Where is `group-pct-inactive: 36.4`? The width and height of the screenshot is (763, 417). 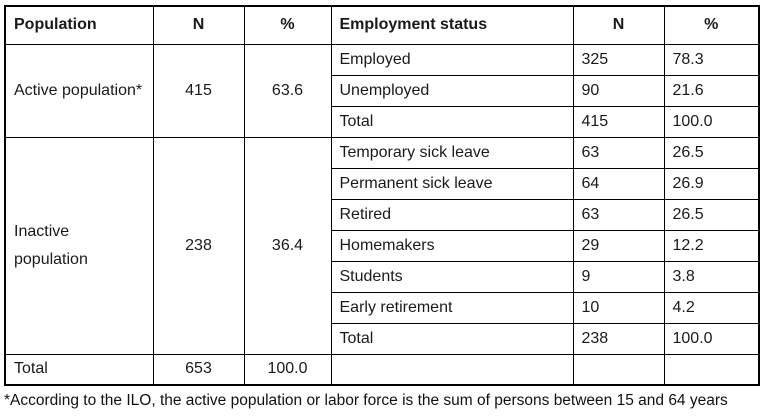 group-pct-inactive: 36.4 is located at coordinates (287, 245).